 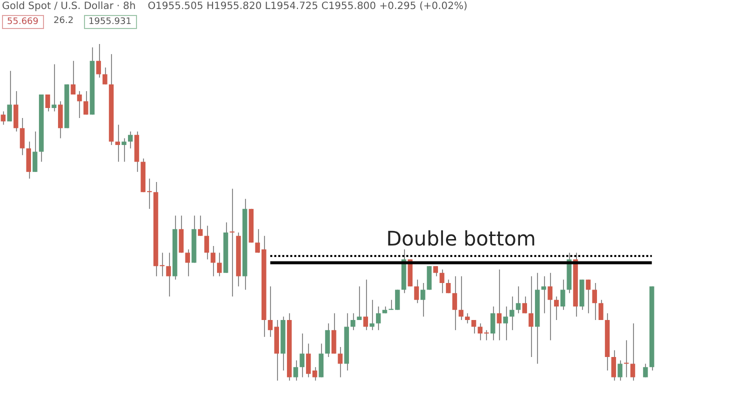 I want to click on text: 26.2, so click(x=63, y=21).